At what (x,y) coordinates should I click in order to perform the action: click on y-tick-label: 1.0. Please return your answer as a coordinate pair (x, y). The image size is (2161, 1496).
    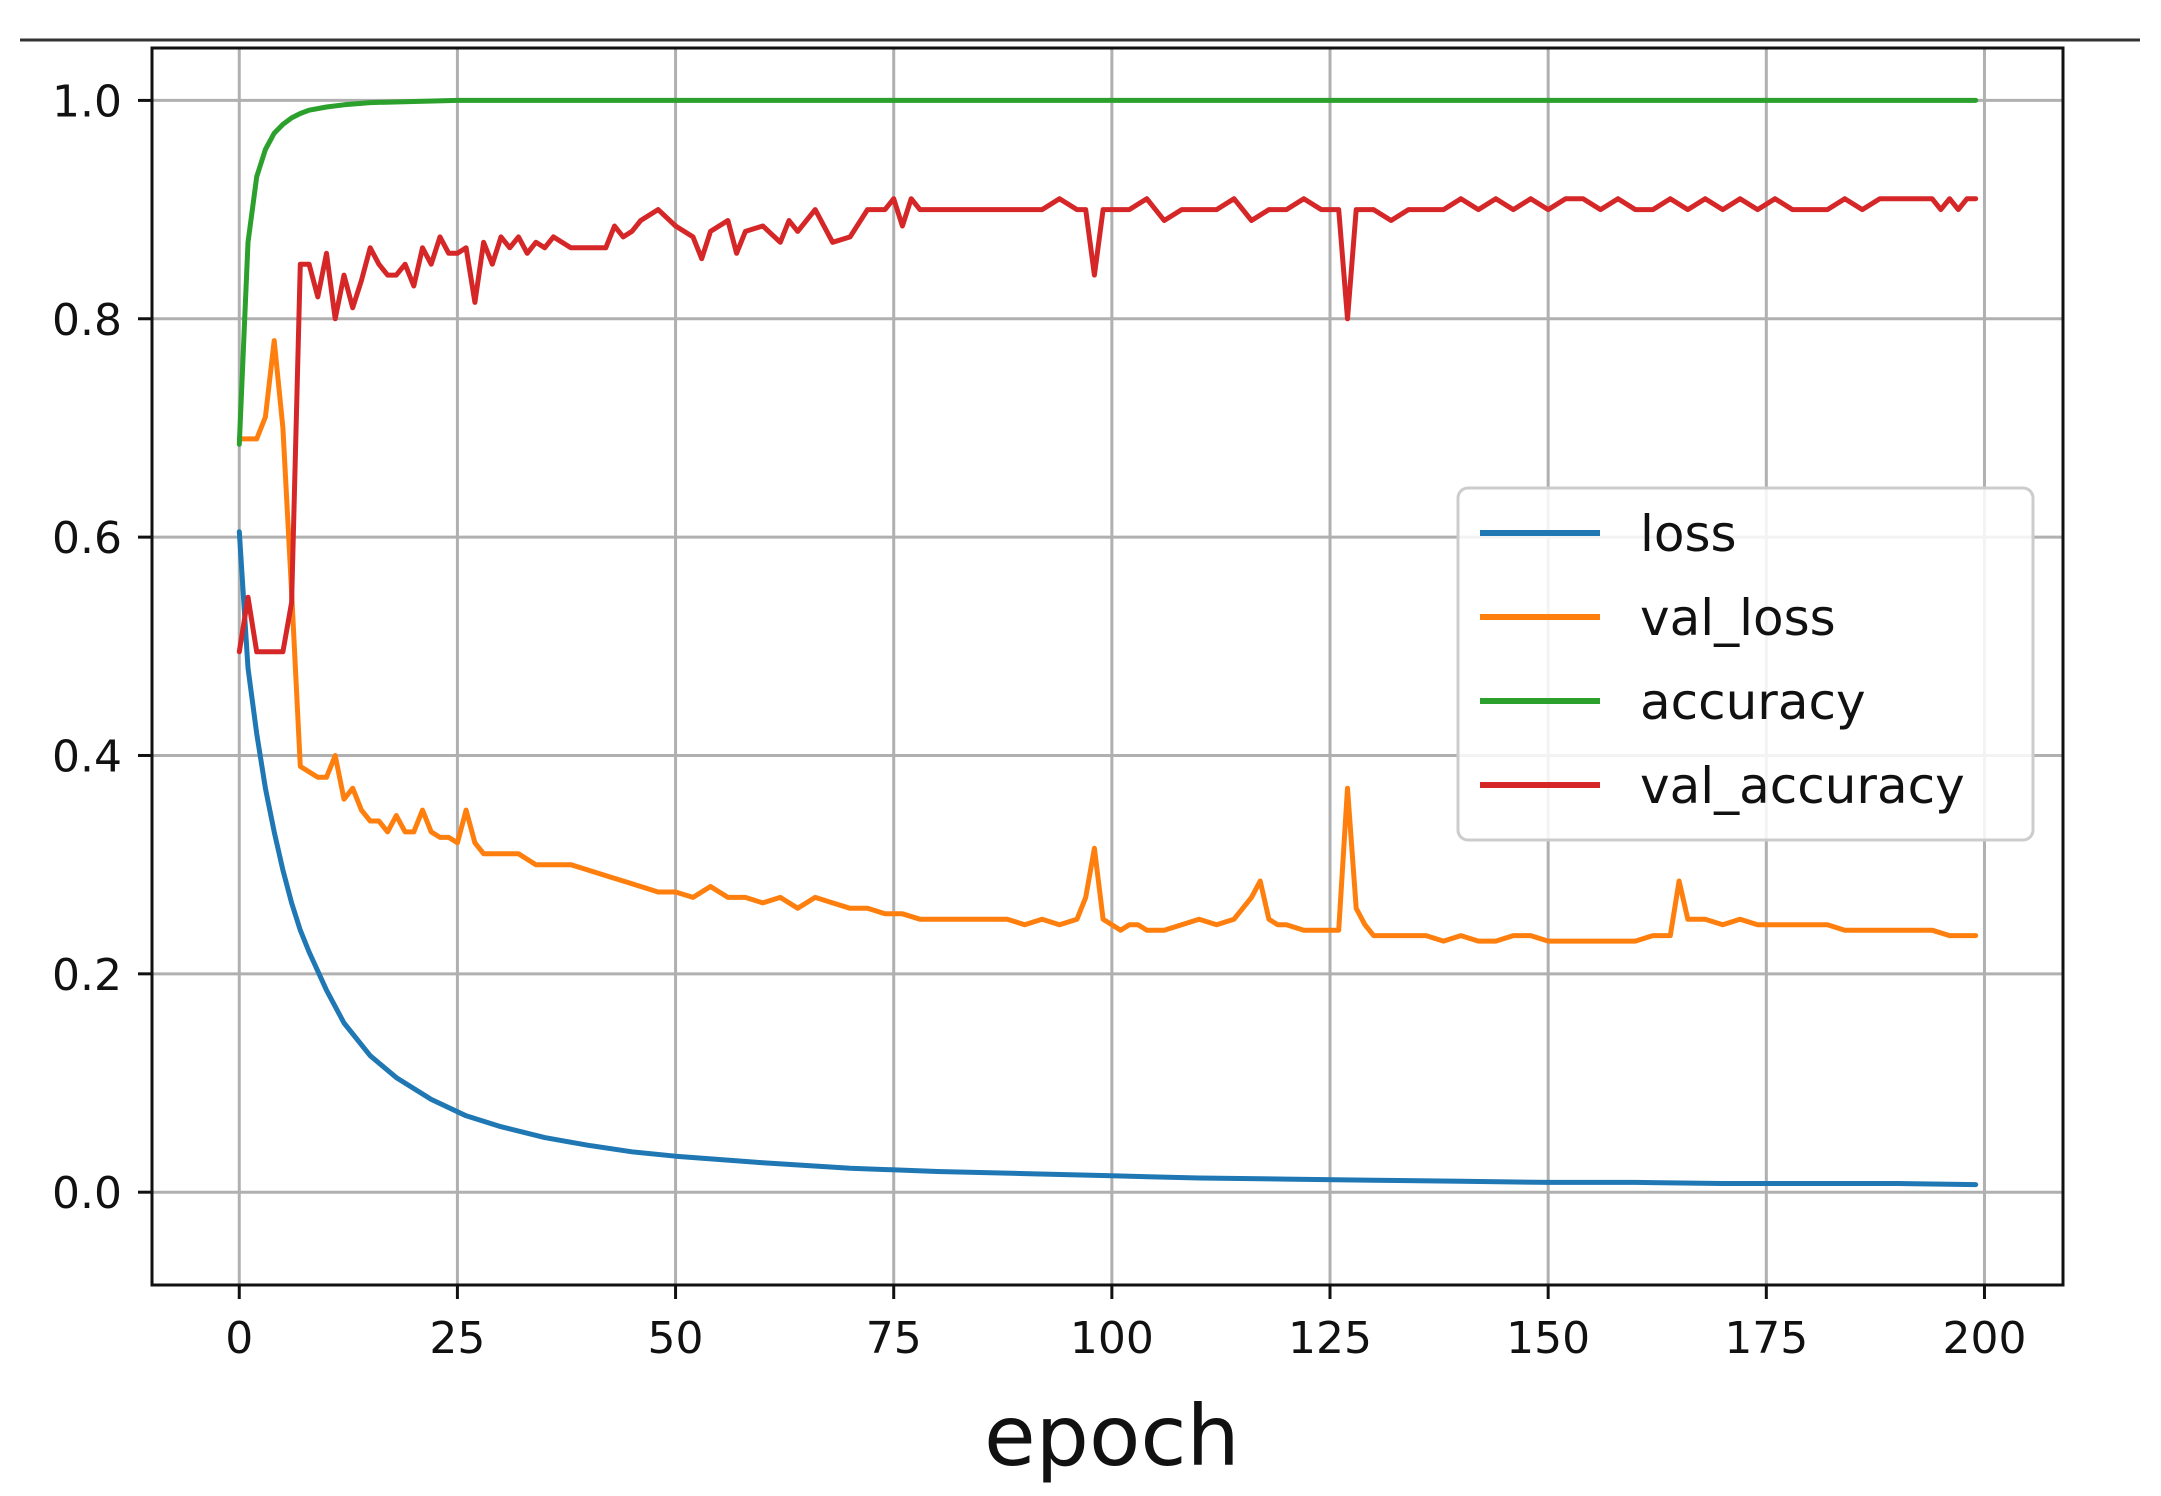
    Looking at the image, I should click on (87, 101).